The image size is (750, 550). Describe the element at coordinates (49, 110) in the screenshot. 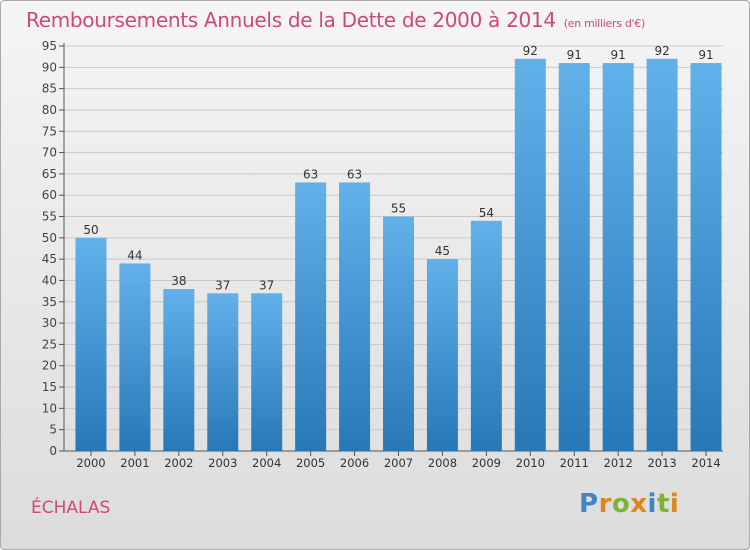

I see `y-tick-label: 80` at that location.